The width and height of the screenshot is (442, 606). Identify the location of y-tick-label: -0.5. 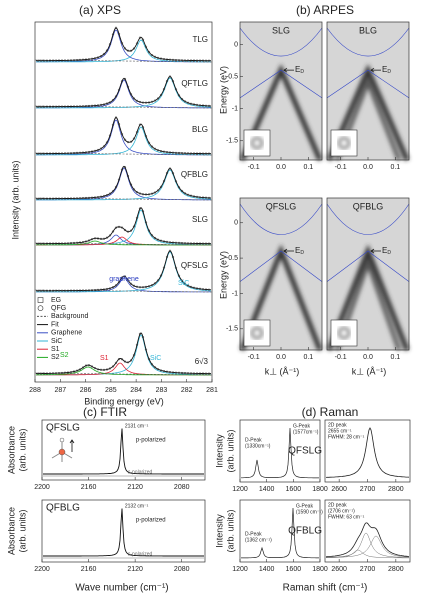
(232, 258).